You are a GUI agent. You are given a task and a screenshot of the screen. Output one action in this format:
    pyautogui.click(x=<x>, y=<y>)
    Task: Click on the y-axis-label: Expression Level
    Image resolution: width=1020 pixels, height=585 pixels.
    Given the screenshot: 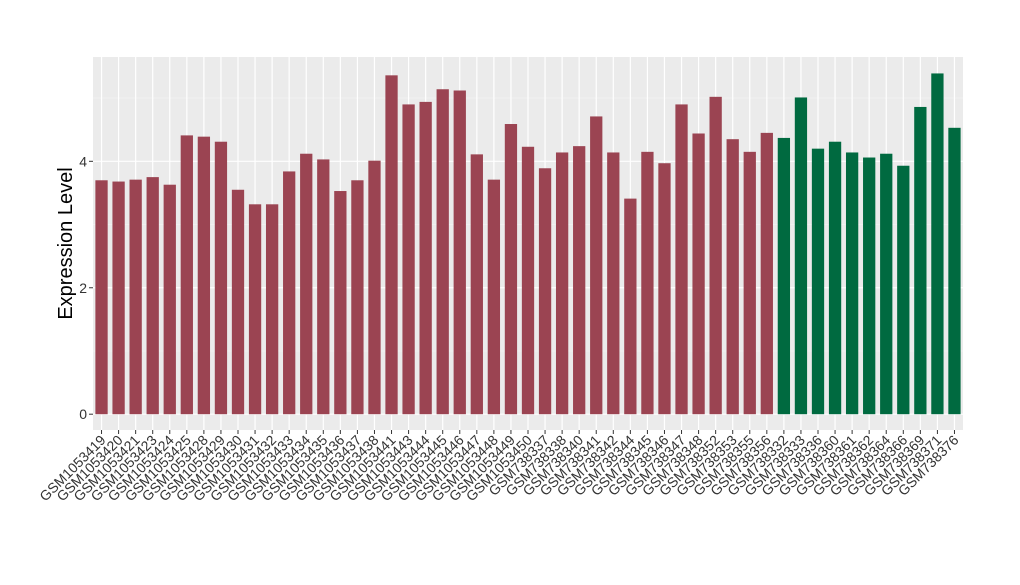 What is the action you would take?
    pyautogui.click(x=66, y=243)
    